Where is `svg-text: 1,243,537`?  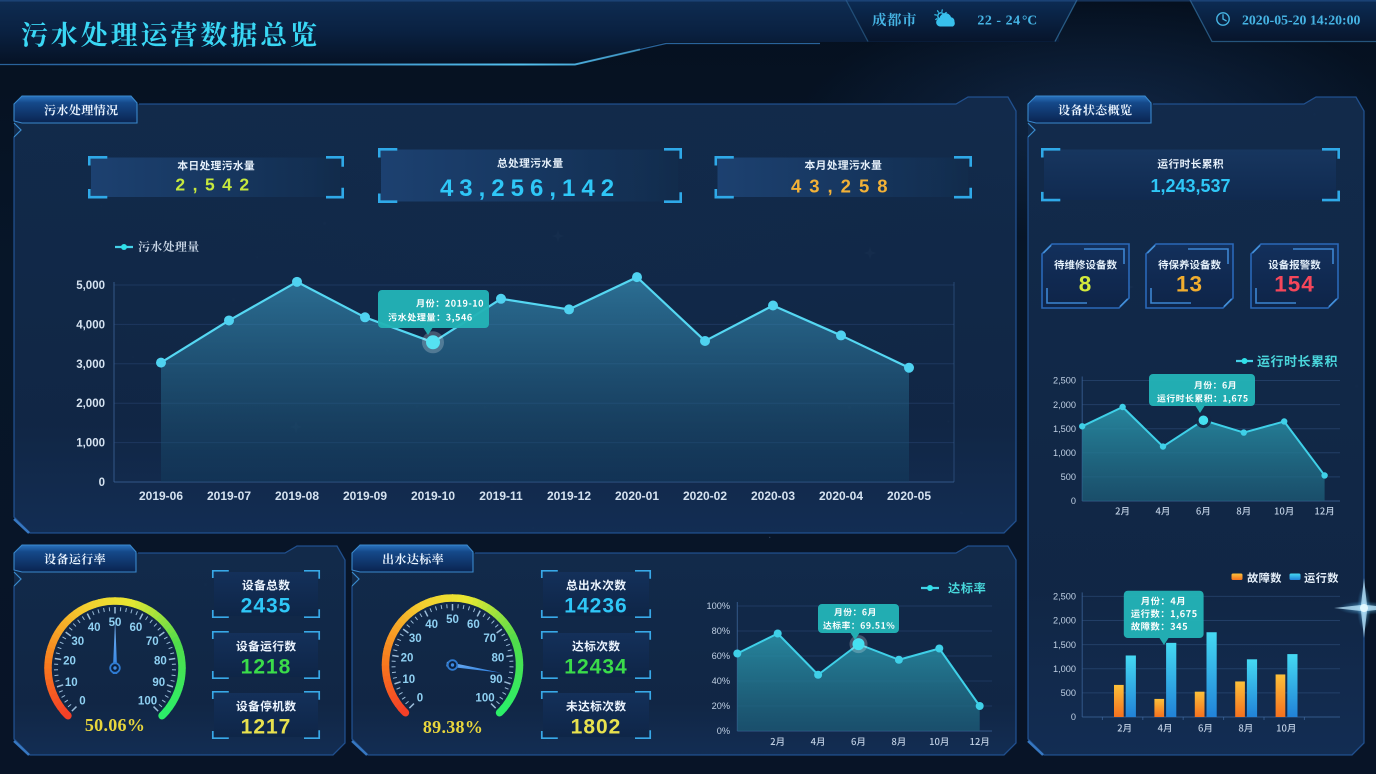
svg-text: 1,243,537 is located at coordinates (1190, 186).